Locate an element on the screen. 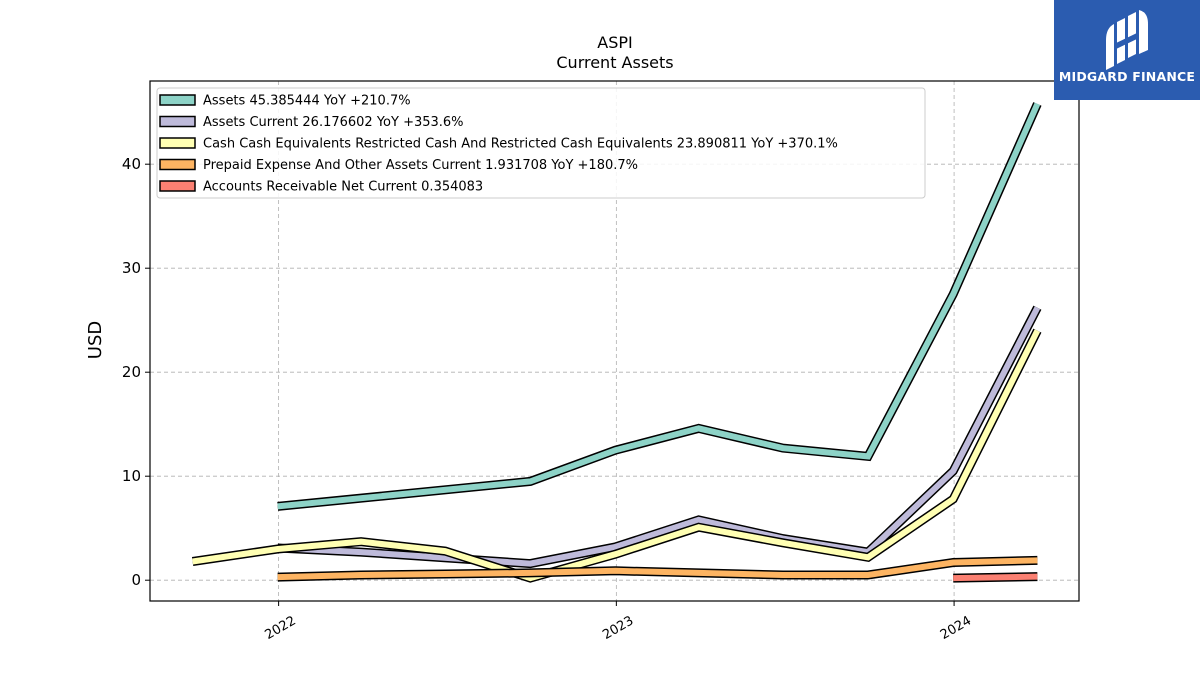 Image resolution: width=1200 pixels, height=675 pixels. x-tick-label: 2024 is located at coordinates (956, 628).